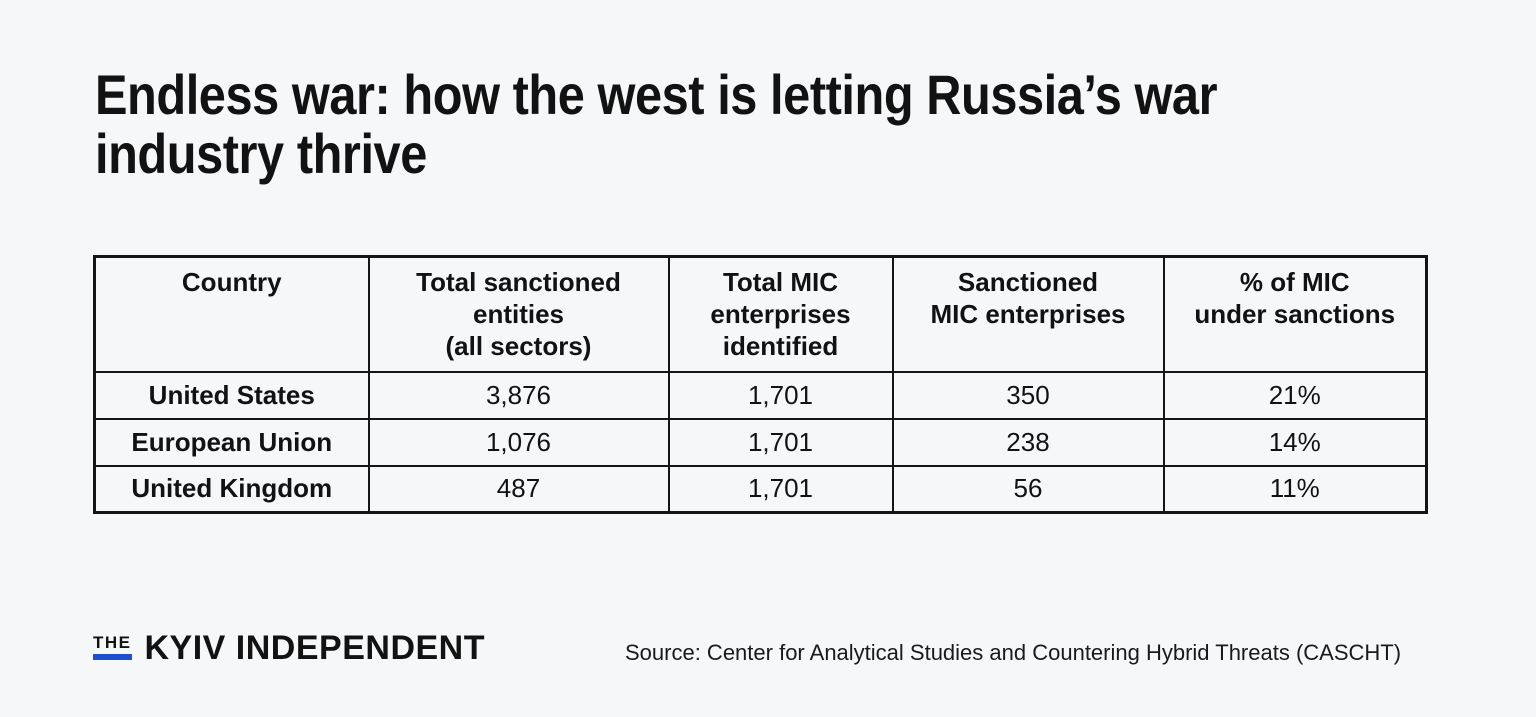 The height and width of the screenshot is (717, 1536). Describe the element at coordinates (1295, 489) in the screenshot. I see `cell-pct-under-sanctions: 11%` at that location.